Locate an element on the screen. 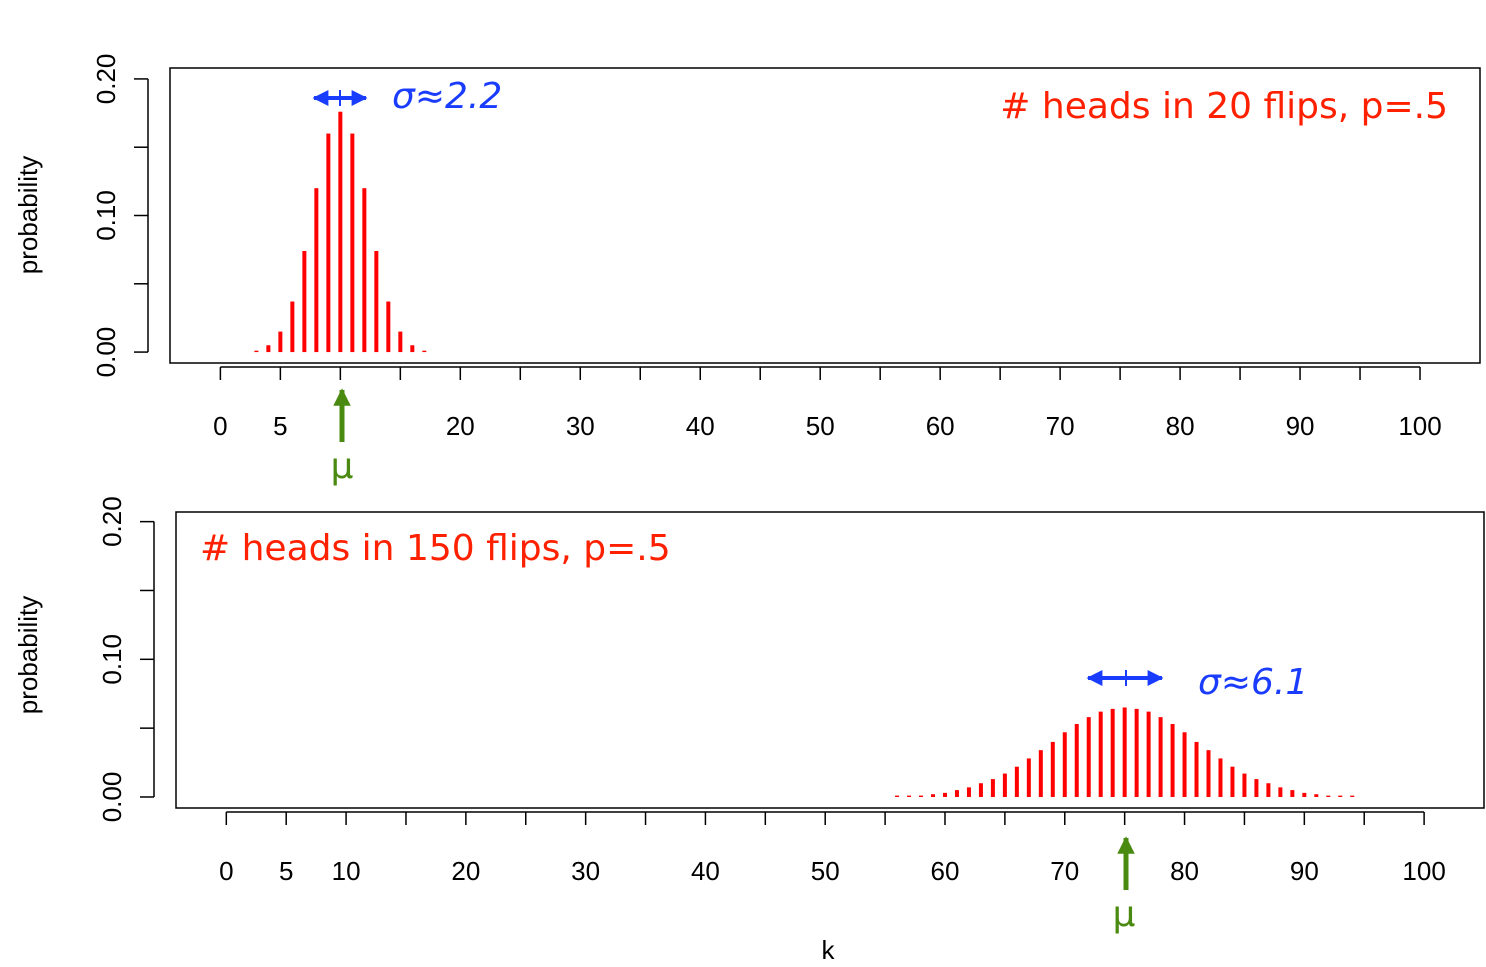 This screenshot has width=1486, height=967. sigma-label: σ≈6.1 is located at coordinates (1253, 682).